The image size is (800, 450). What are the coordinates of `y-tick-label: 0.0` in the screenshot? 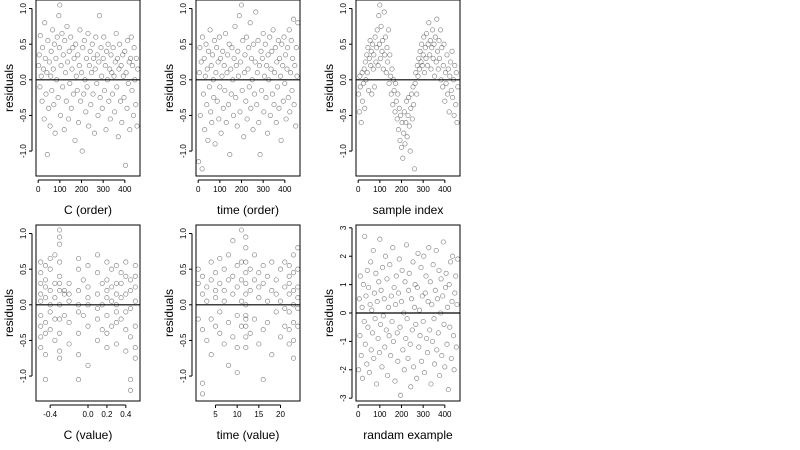 It's located at (183, 80).